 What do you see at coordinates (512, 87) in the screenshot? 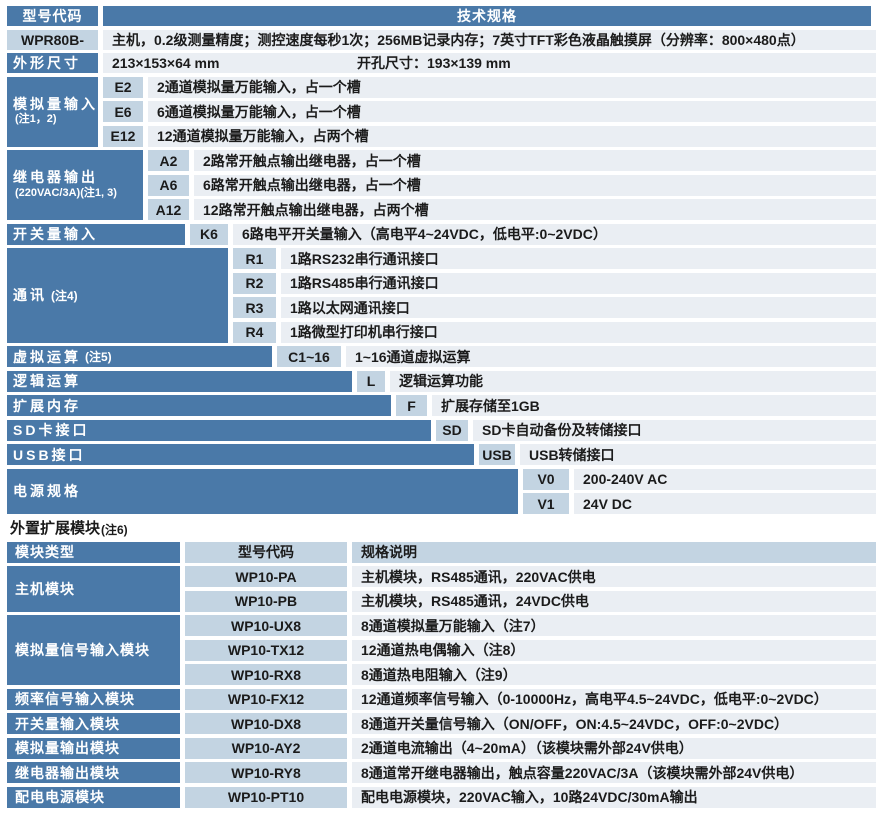
I see `option-desc: 2通道模拟量万能输入，占一个槽` at bounding box center [512, 87].